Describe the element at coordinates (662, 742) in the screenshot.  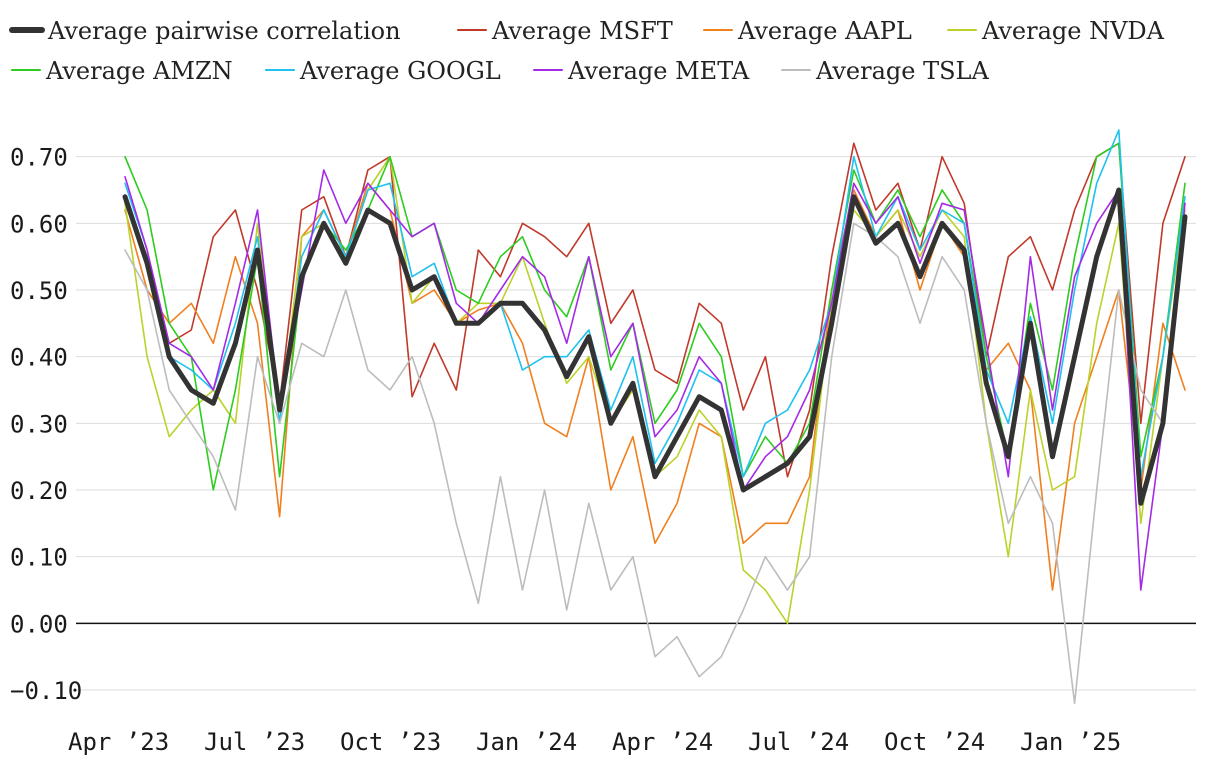
I see `x-tick-label: Apr ’24` at that location.